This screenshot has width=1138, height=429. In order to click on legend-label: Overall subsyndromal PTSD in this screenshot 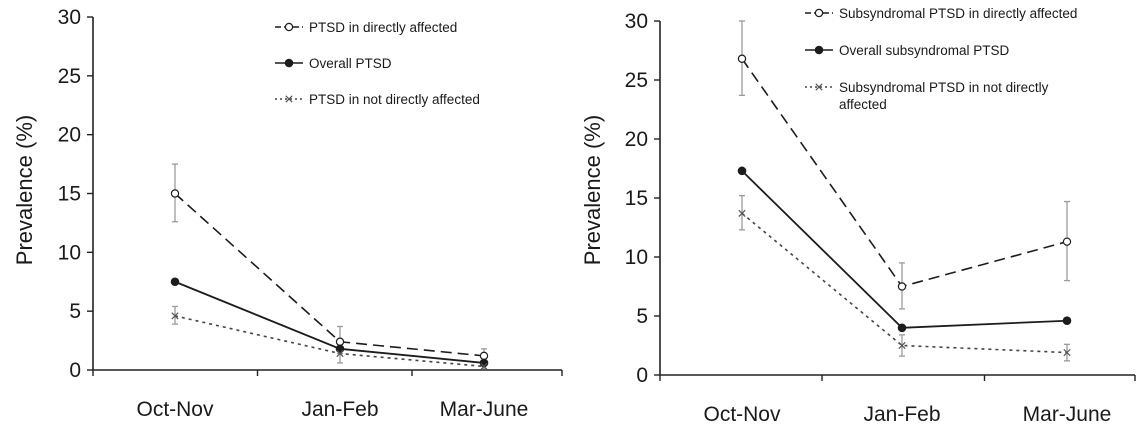, I will do `click(924, 50)`.